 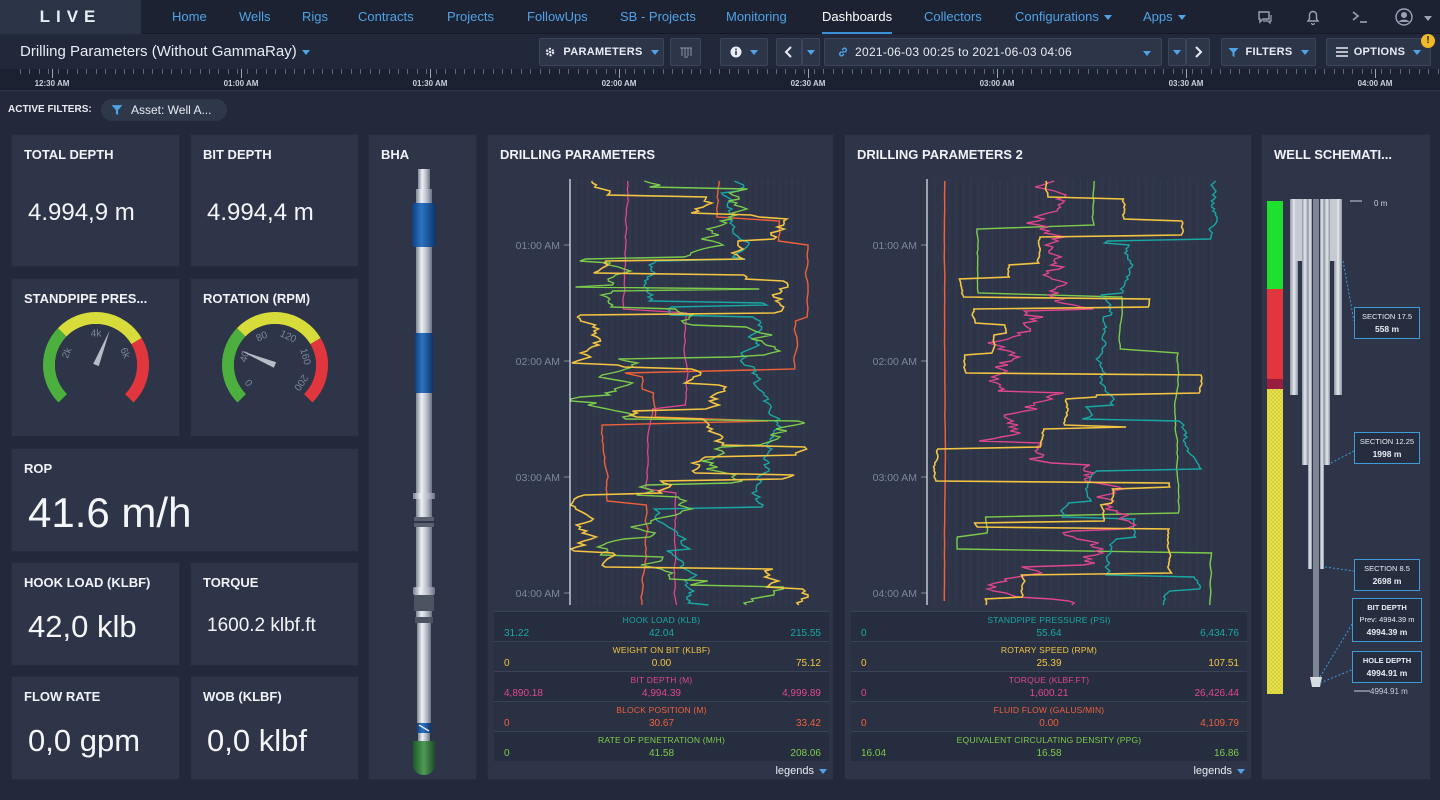 What do you see at coordinates (993, 52) in the screenshot?
I see `date-range-selector: 2021-06-03 00:25 to 2021-06-03 04:06` at bounding box center [993, 52].